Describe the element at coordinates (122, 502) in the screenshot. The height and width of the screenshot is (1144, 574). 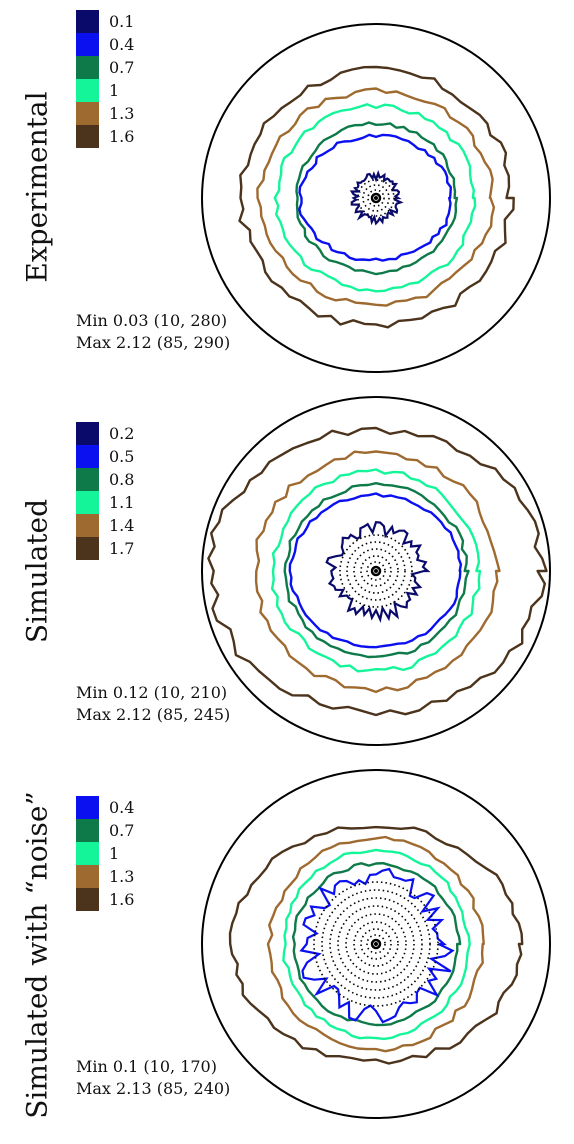
I see `legend-label: 1.1` at that location.